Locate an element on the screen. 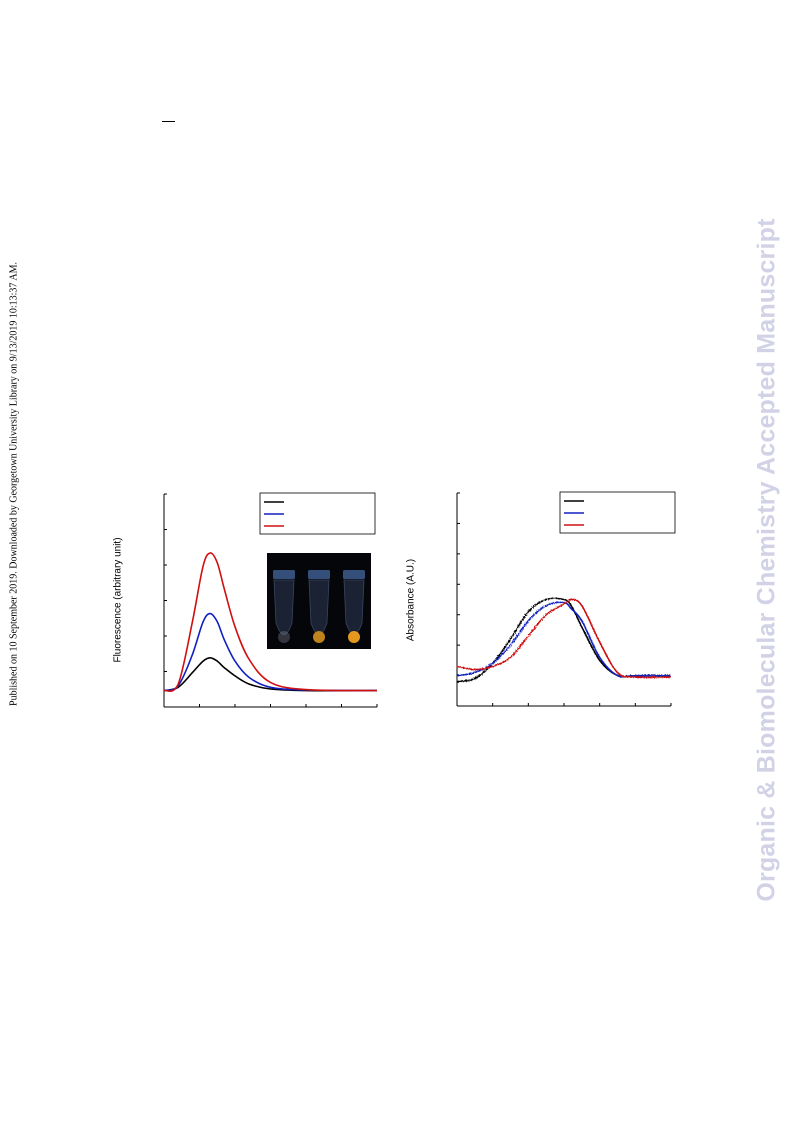 The image size is (793, 1121). stray-dash is located at coordinates (168, 121).